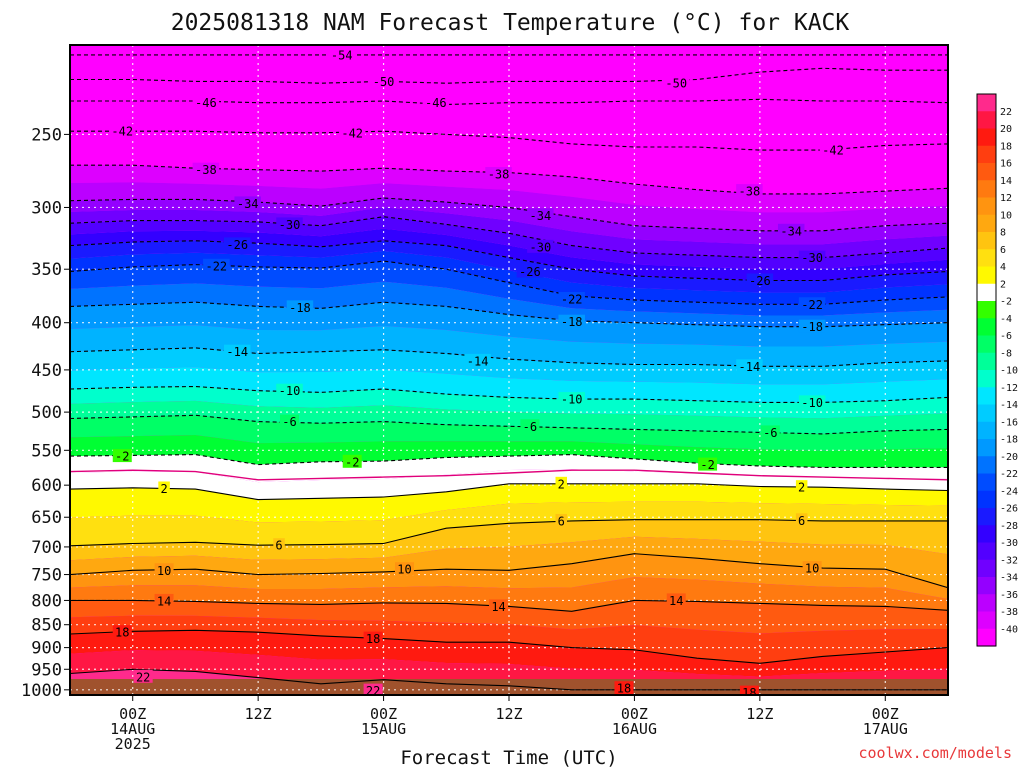 Image resolution: width=1024 pixels, height=768 pixels. What do you see at coordinates (1003, 284) in the screenshot?
I see `colorbar-label: 2` at bounding box center [1003, 284].